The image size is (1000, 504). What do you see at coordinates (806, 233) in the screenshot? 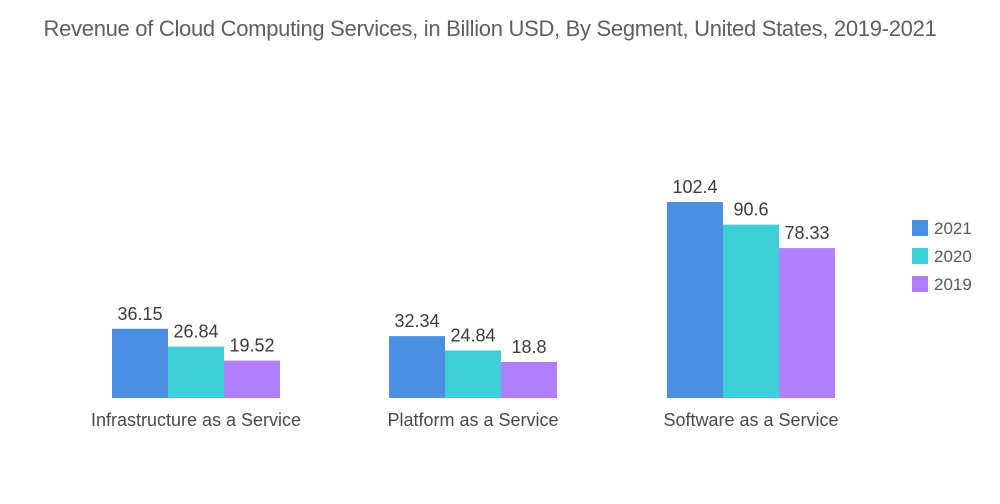
I see `value-label-2019-2: 78.33` at bounding box center [806, 233].